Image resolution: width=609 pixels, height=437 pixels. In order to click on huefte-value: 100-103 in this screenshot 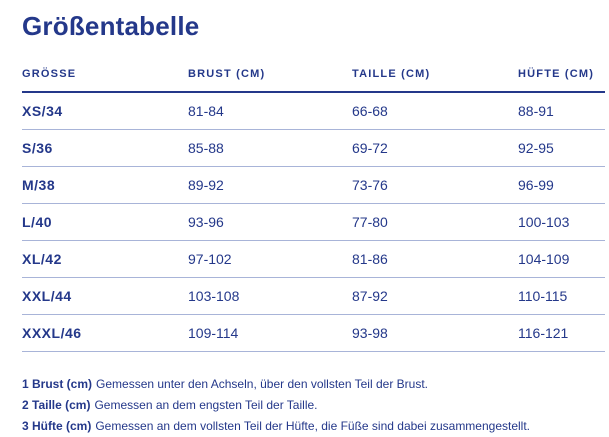, I will do `click(544, 221)`.